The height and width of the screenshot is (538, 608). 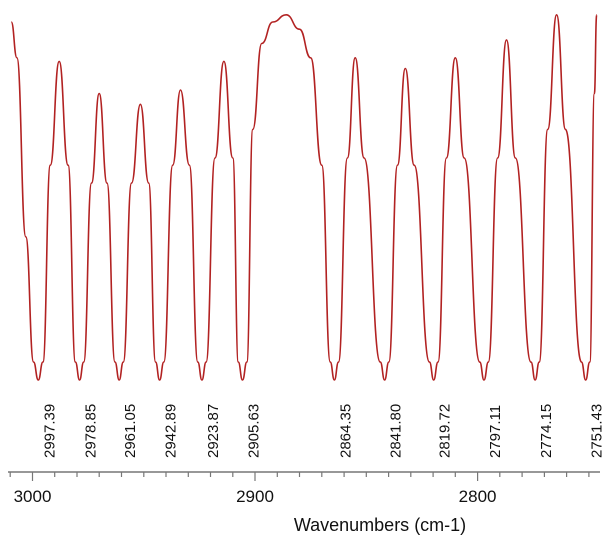 What do you see at coordinates (213, 431) in the screenshot?
I see `peak-label-4: 2923.87` at bounding box center [213, 431].